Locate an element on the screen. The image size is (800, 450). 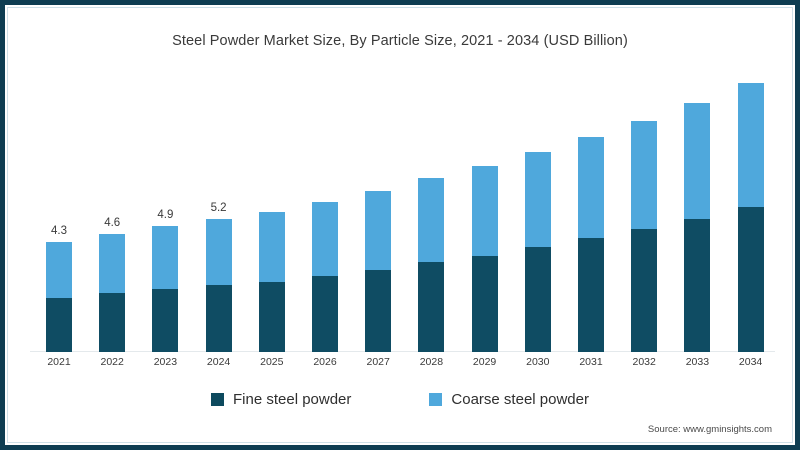
x-tick-label: 2030 is located at coordinates (538, 362).